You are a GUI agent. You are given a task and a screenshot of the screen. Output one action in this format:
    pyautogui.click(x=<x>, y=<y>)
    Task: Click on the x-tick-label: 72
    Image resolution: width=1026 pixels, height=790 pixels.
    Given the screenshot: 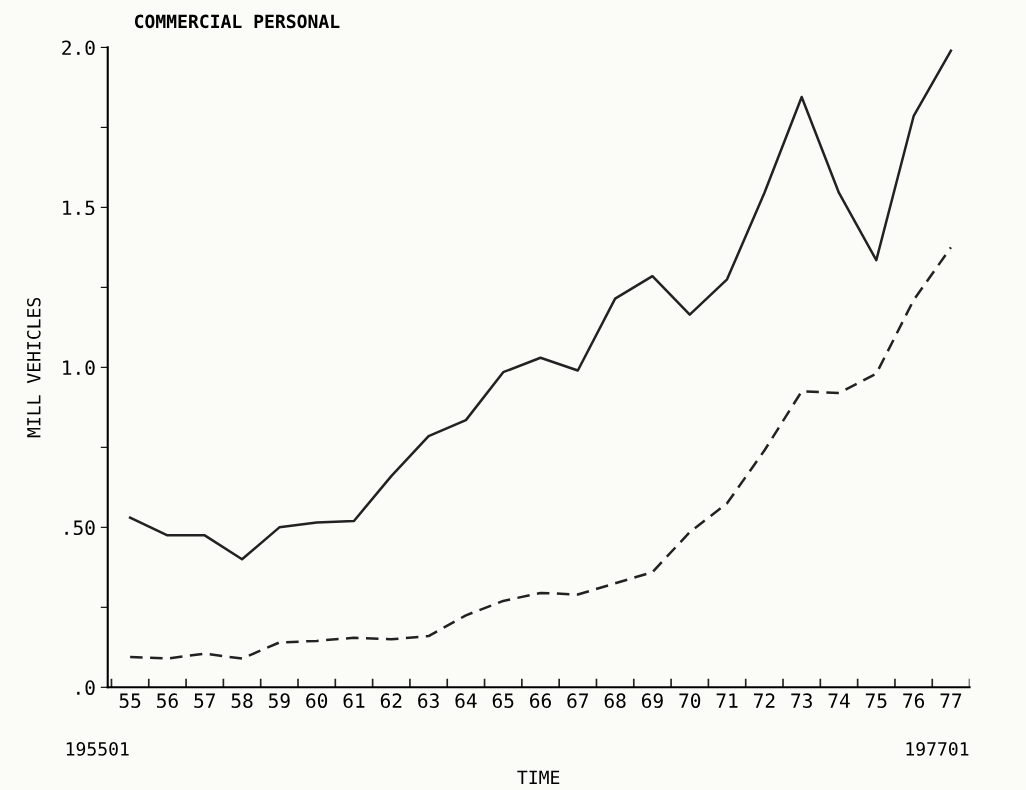 What is the action you would take?
    pyautogui.click(x=764, y=700)
    